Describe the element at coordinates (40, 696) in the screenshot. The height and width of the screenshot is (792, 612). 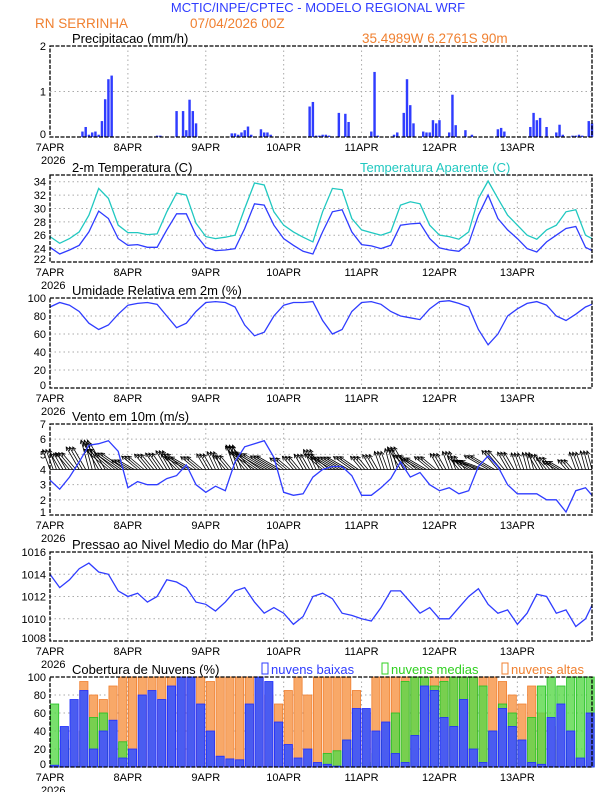
I see `y-tick-label: 80` at that location.